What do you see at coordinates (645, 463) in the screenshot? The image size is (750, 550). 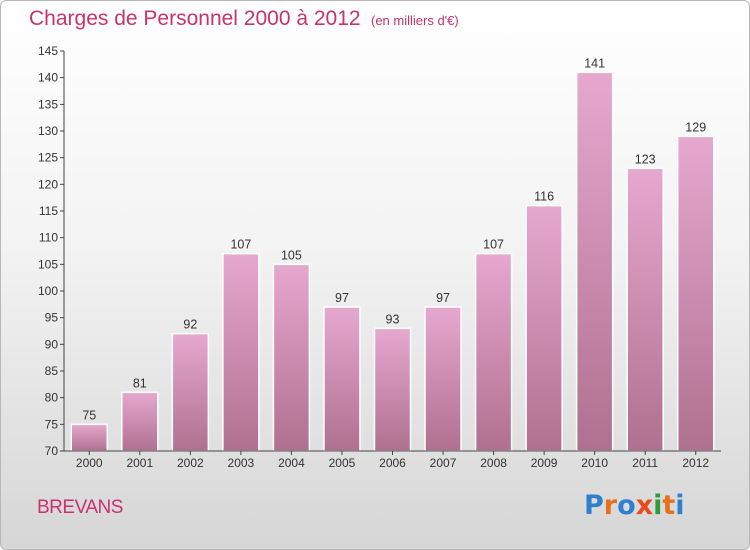 I see `x-tick-label: 2011` at bounding box center [645, 463].